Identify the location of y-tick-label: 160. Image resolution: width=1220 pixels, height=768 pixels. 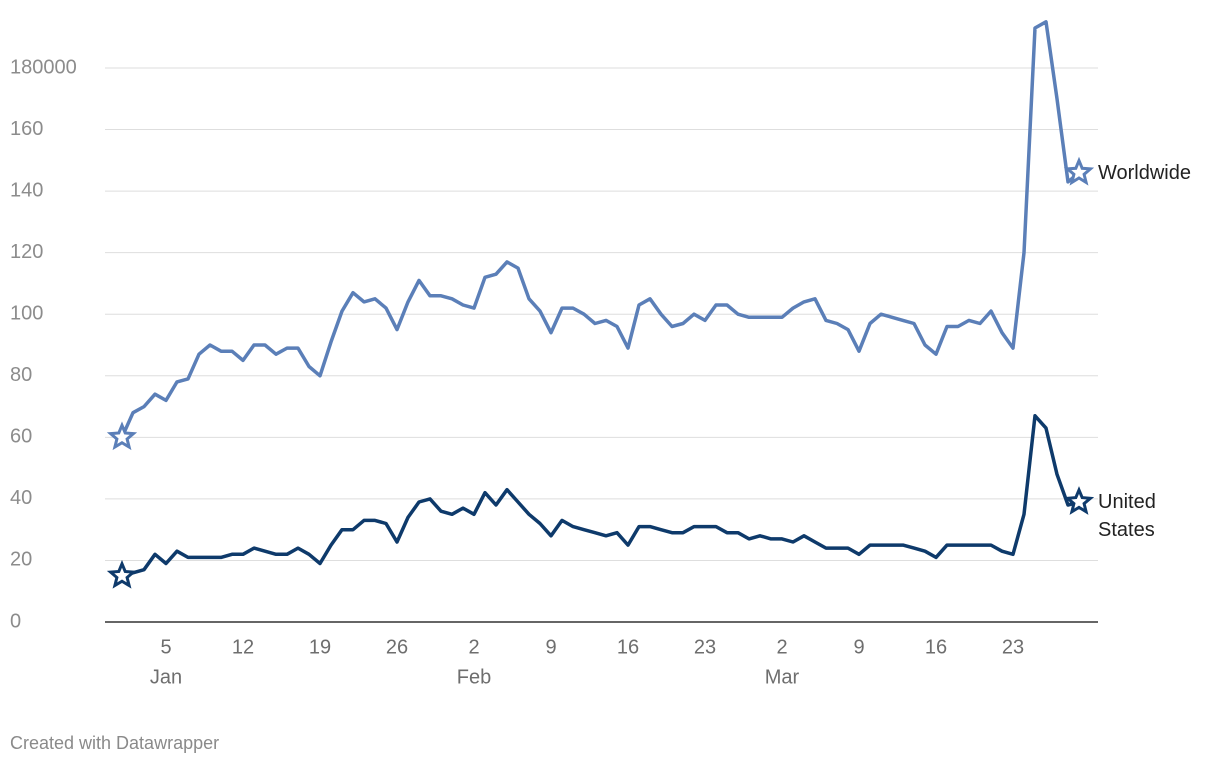
(26, 129).